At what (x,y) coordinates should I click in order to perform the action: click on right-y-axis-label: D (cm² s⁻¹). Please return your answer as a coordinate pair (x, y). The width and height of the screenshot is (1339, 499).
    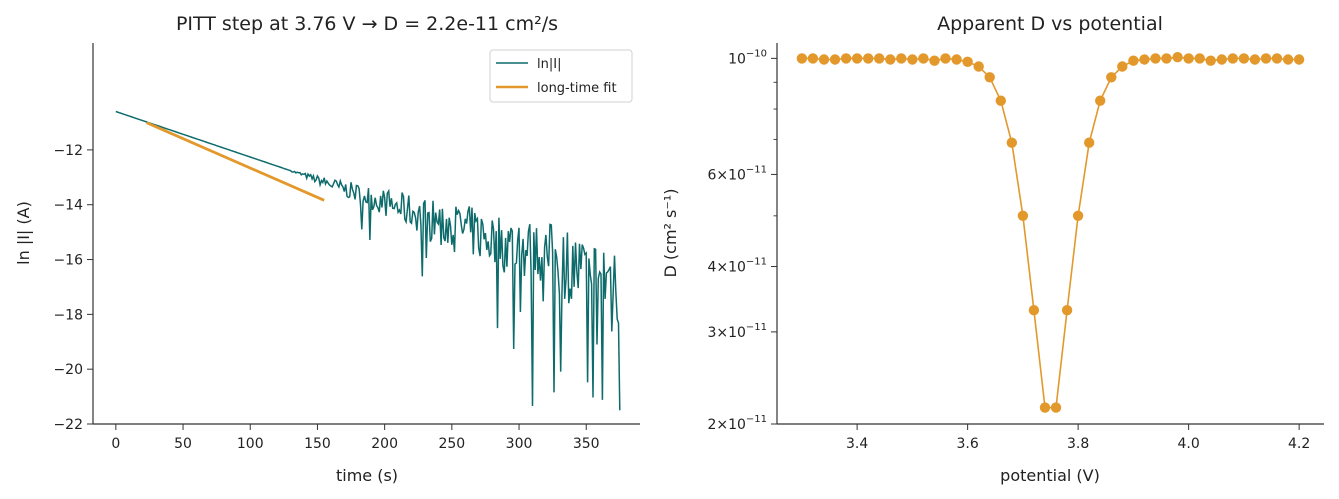
    Looking at the image, I should click on (670, 233).